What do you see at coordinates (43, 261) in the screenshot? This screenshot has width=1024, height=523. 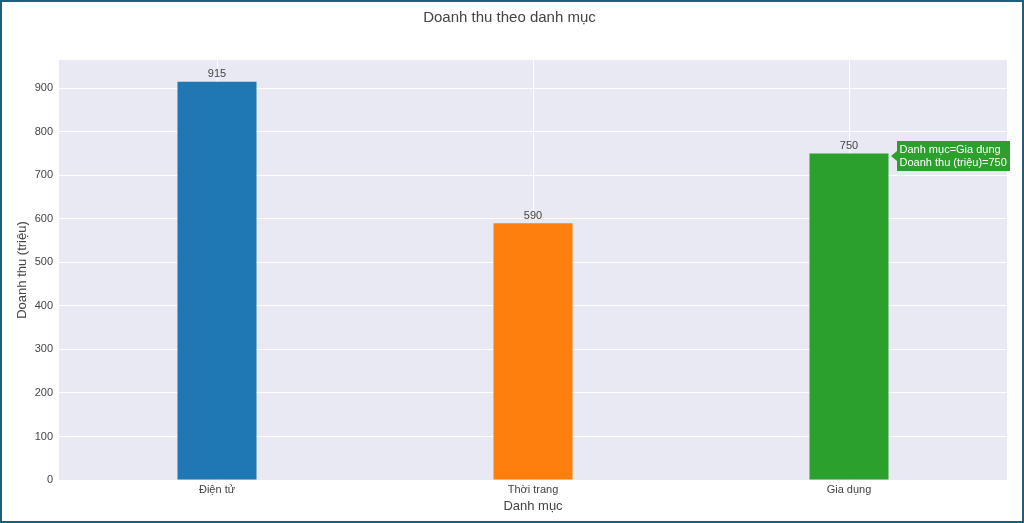 I see `y-tick-label: 500` at bounding box center [43, 261].